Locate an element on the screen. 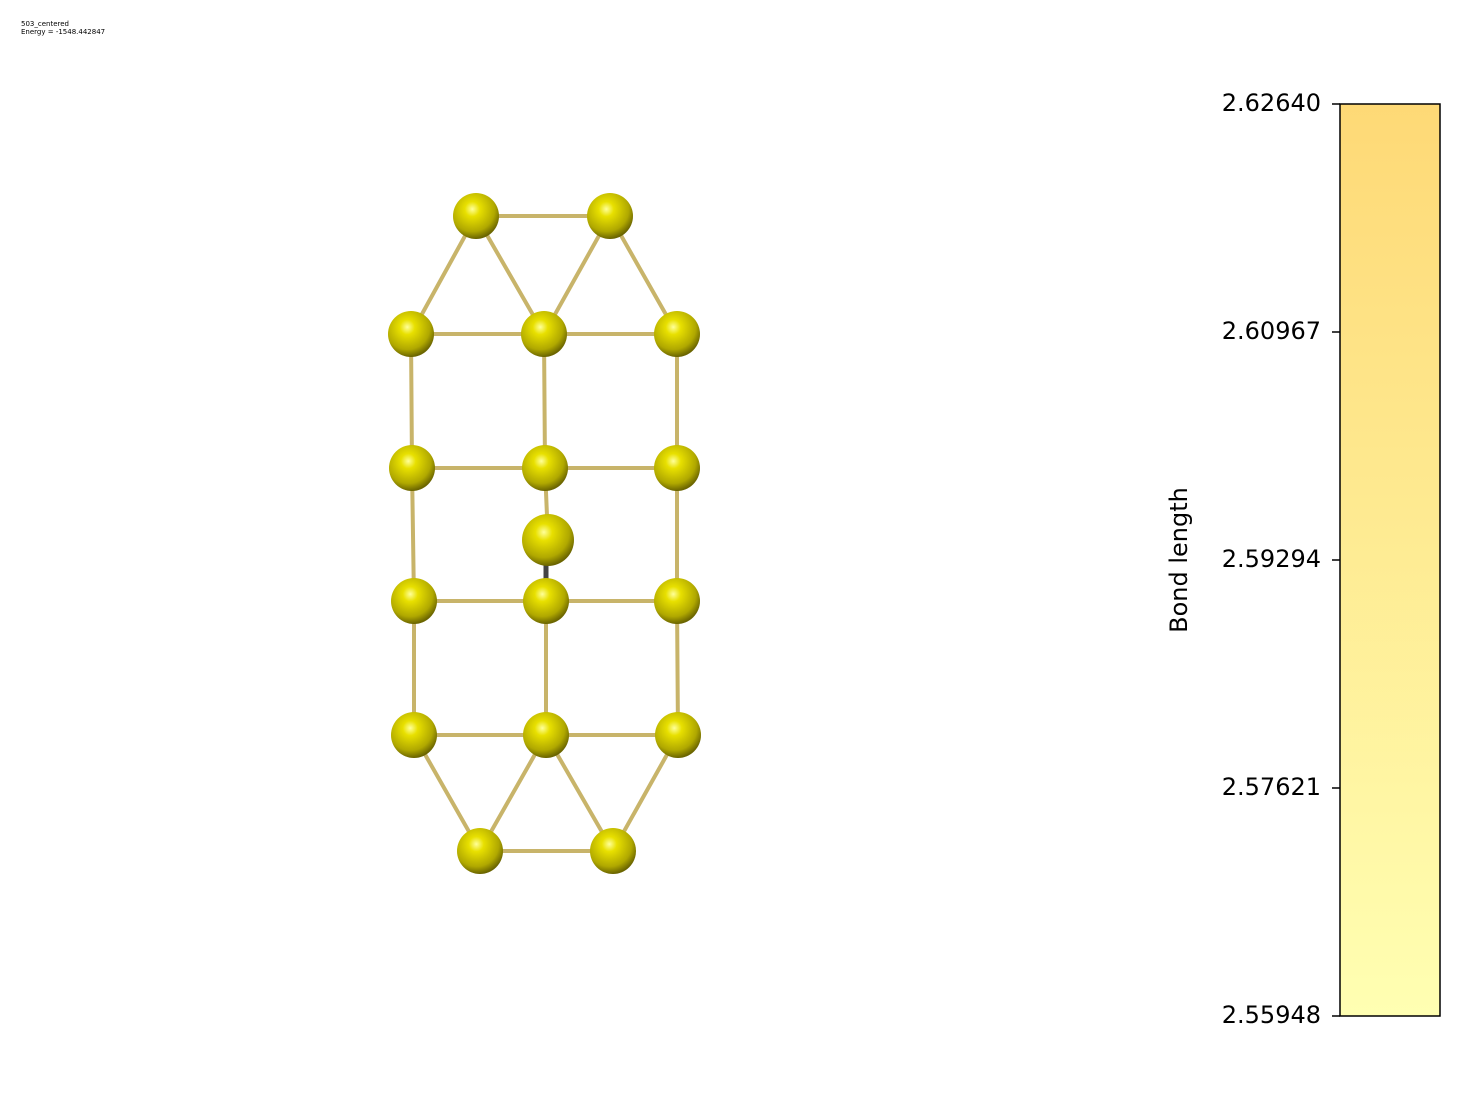  colorbar is located at coordinates (1390, 560).